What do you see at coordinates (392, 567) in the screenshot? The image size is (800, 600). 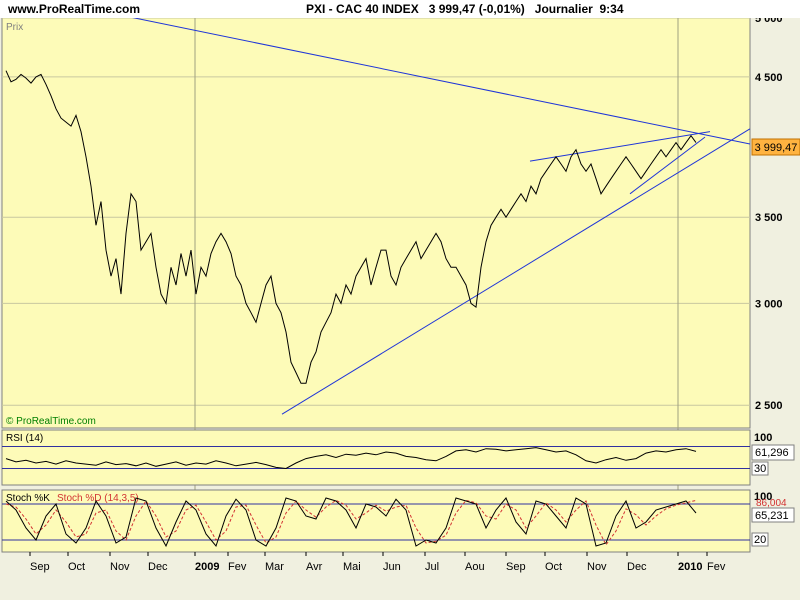 I see `x-tick-label: Jun` at bounding box center [392, 567].